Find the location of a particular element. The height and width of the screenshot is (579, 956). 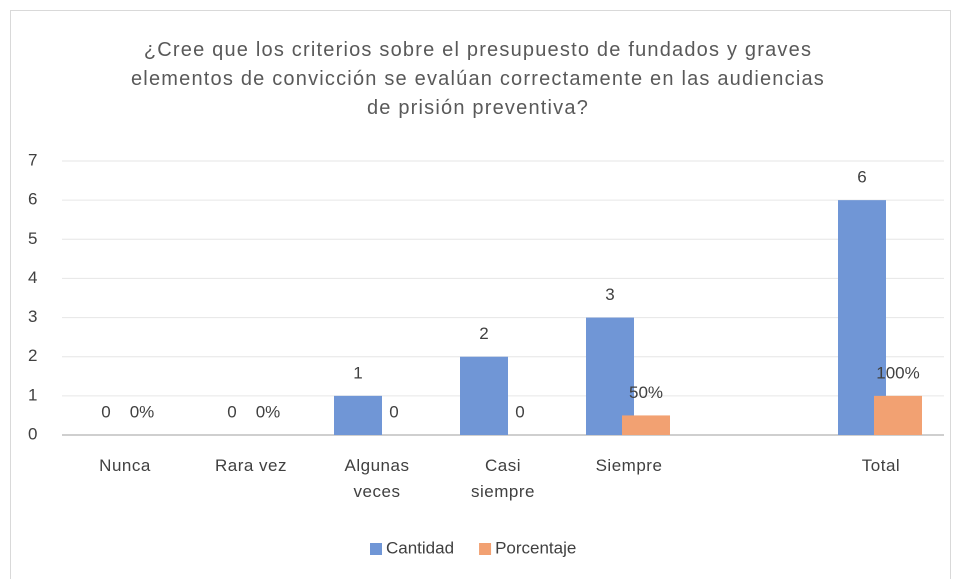

y-tick-label: 2 is located at coordinates (32, 355).